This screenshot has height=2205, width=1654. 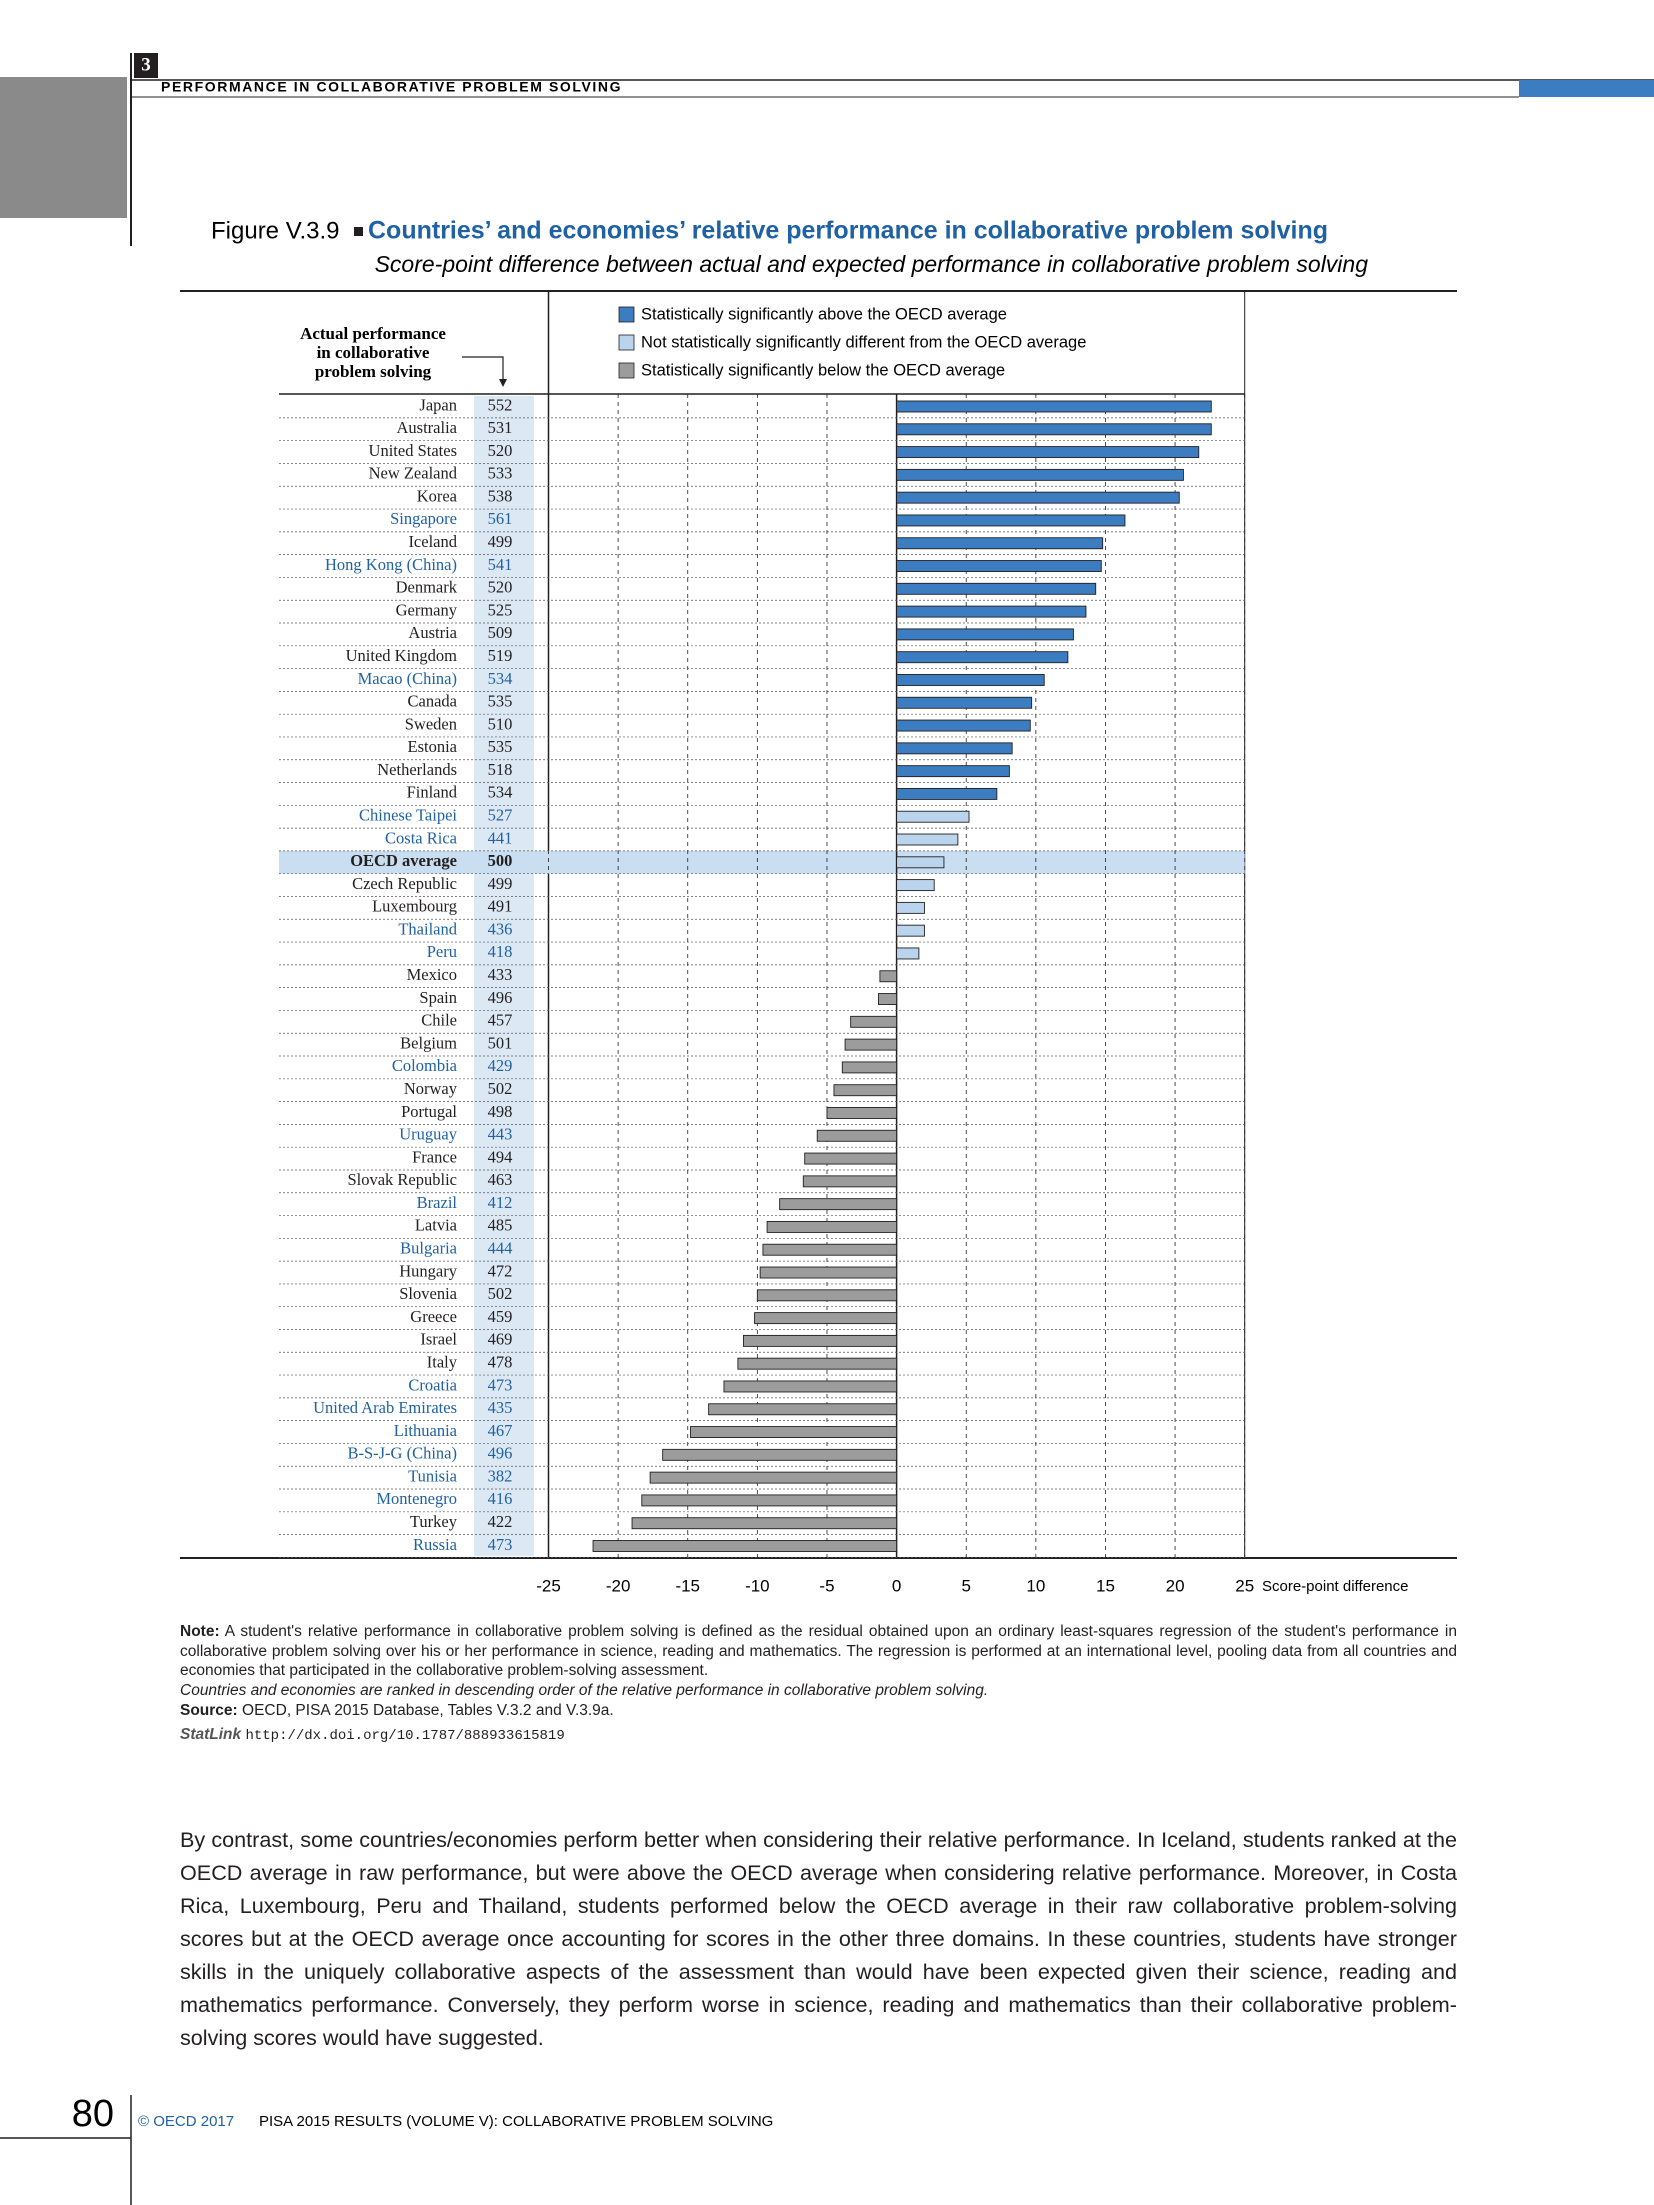 What do you see at coordinates (687, 1585) in the screenshot?
I see `x-tick-label: -15` at bounding box center [687, 1585].